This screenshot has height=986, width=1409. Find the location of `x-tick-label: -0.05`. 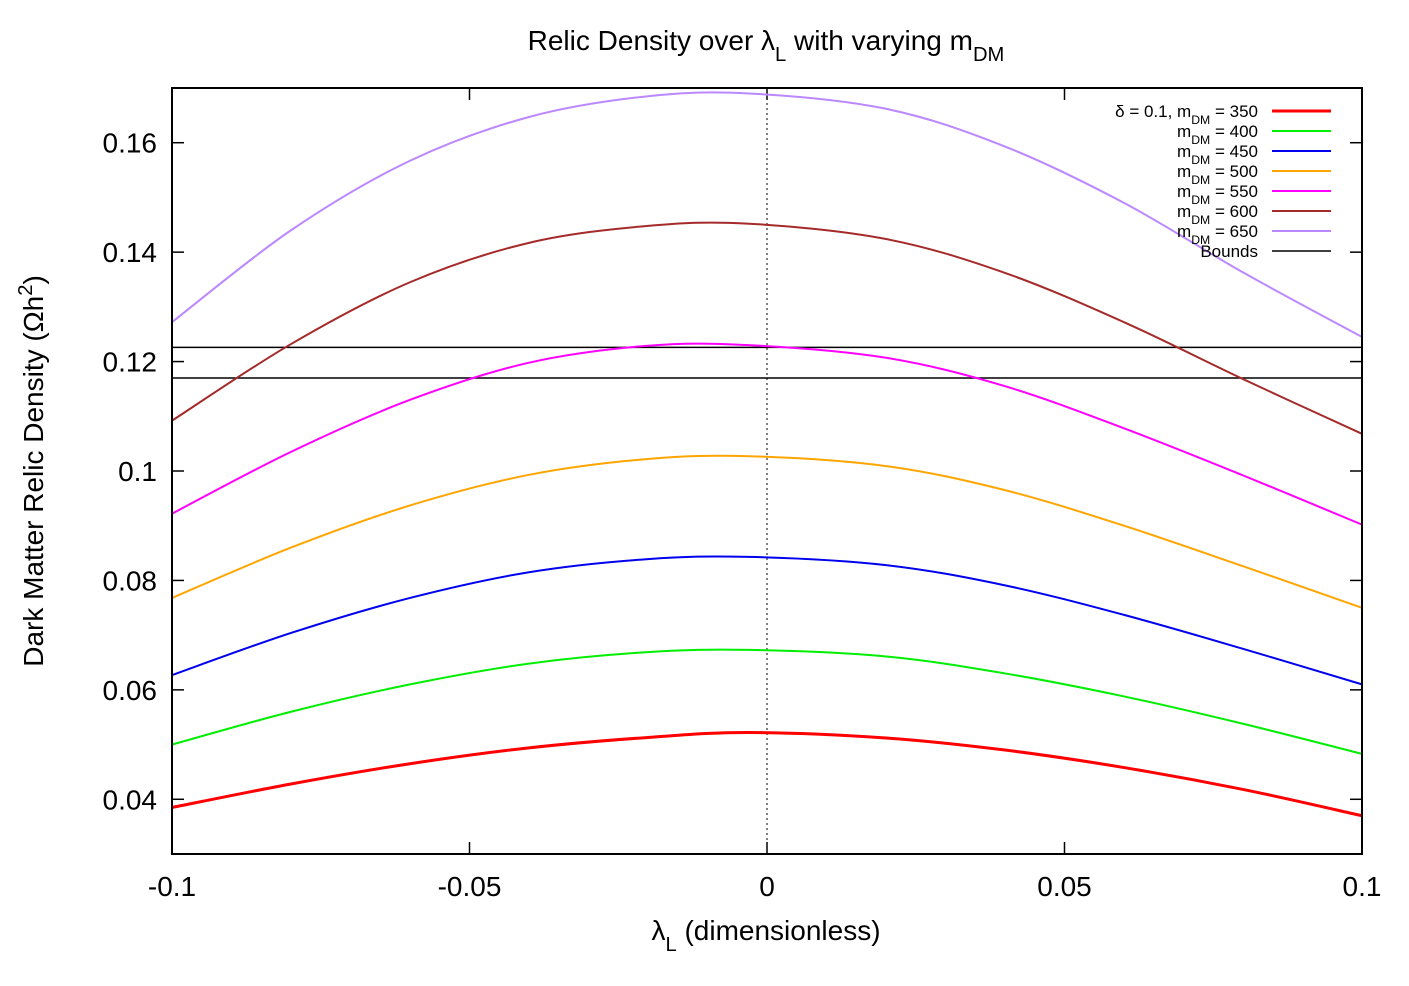

x-tick-label: -0.05 is located at coordinates (470, 886).